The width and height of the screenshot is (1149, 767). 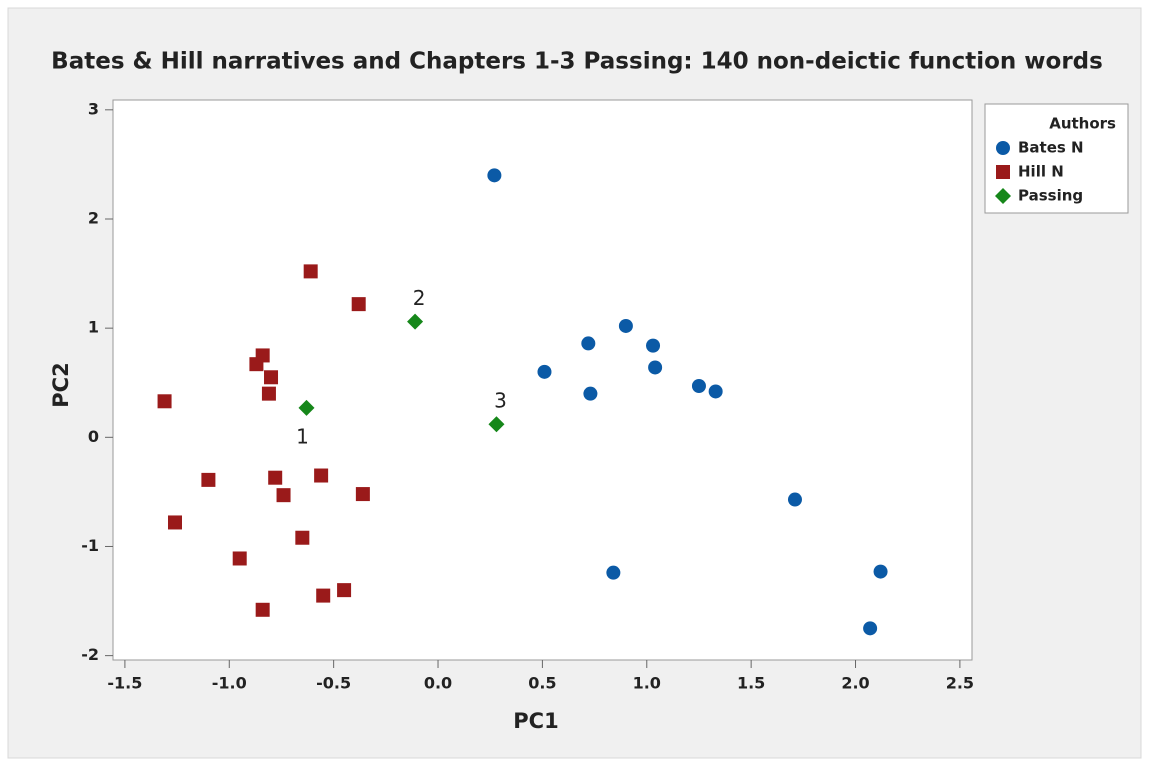 I want to click on legend-label: Passing, so click(x=1050, y=196).